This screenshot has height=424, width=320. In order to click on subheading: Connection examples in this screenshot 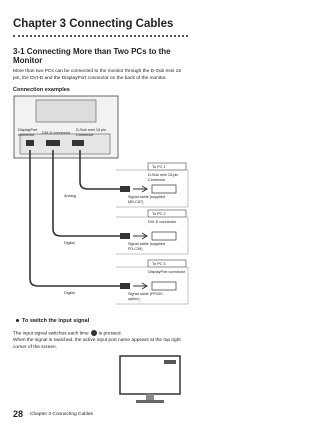, I will do `click(41, 90)`.